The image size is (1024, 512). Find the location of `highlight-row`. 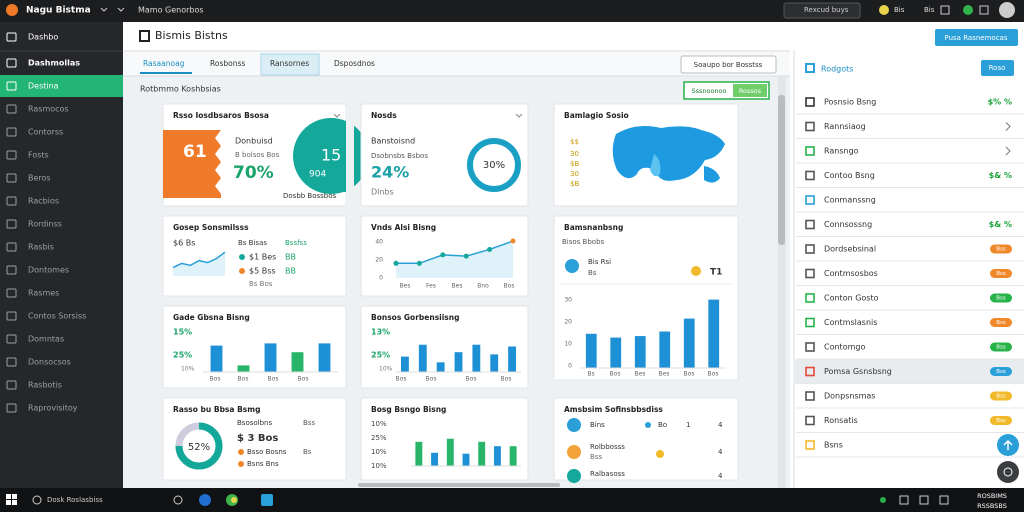

highlight-row is located at coordinates (909, 371).